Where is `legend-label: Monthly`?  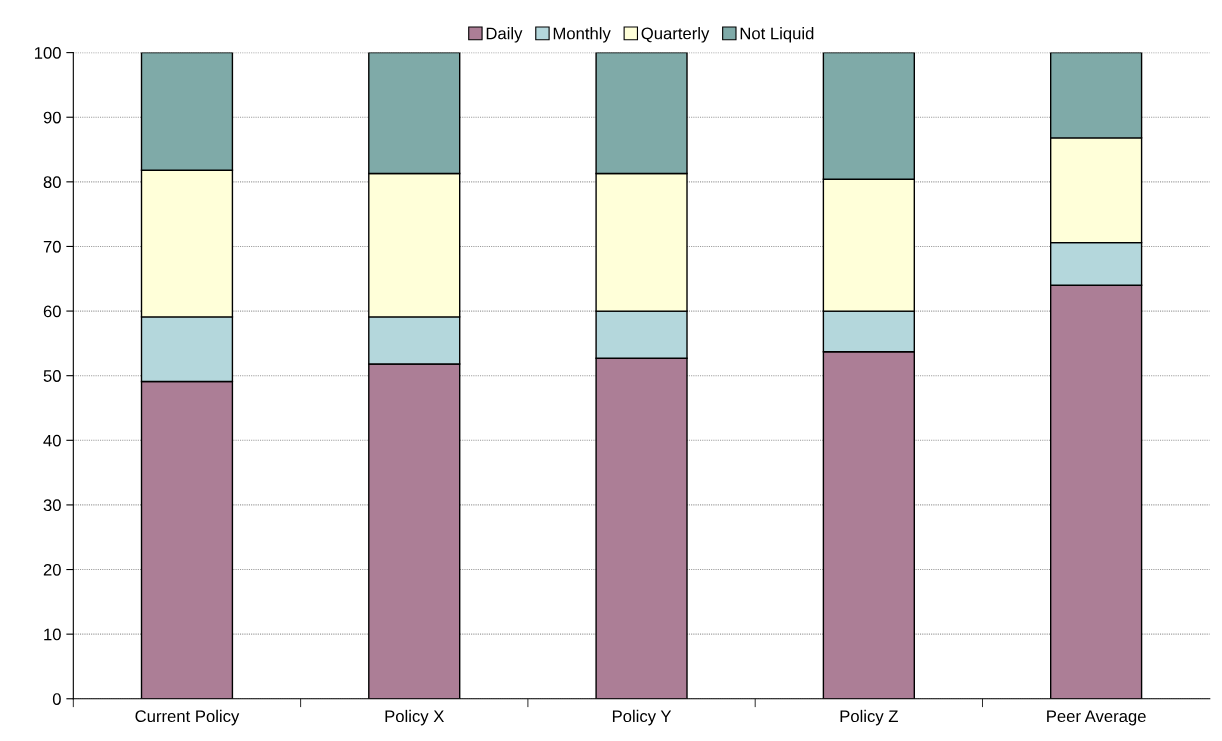 legend-label: Monthly is located at coordinates (582, 35).